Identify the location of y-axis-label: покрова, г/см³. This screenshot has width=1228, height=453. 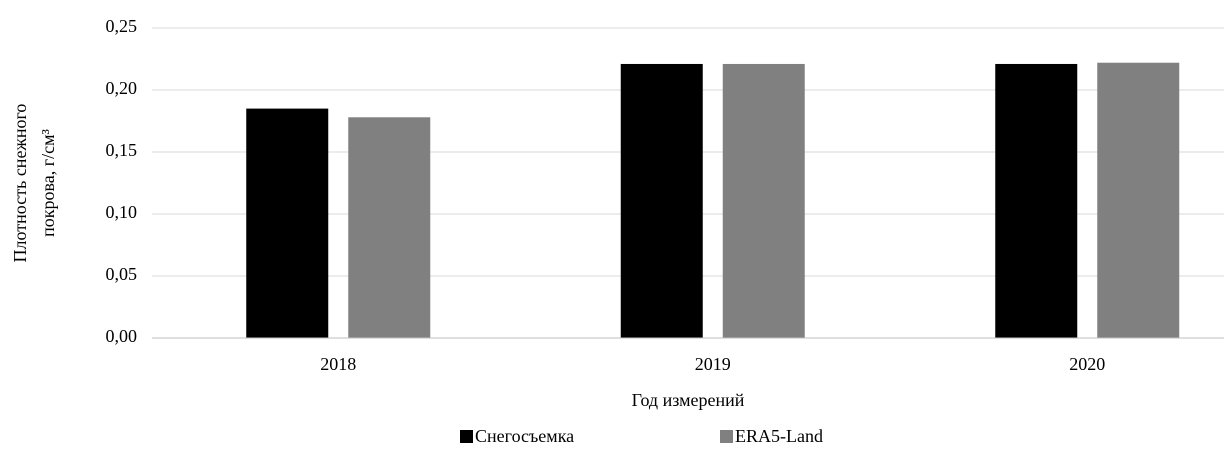
(48, 183).